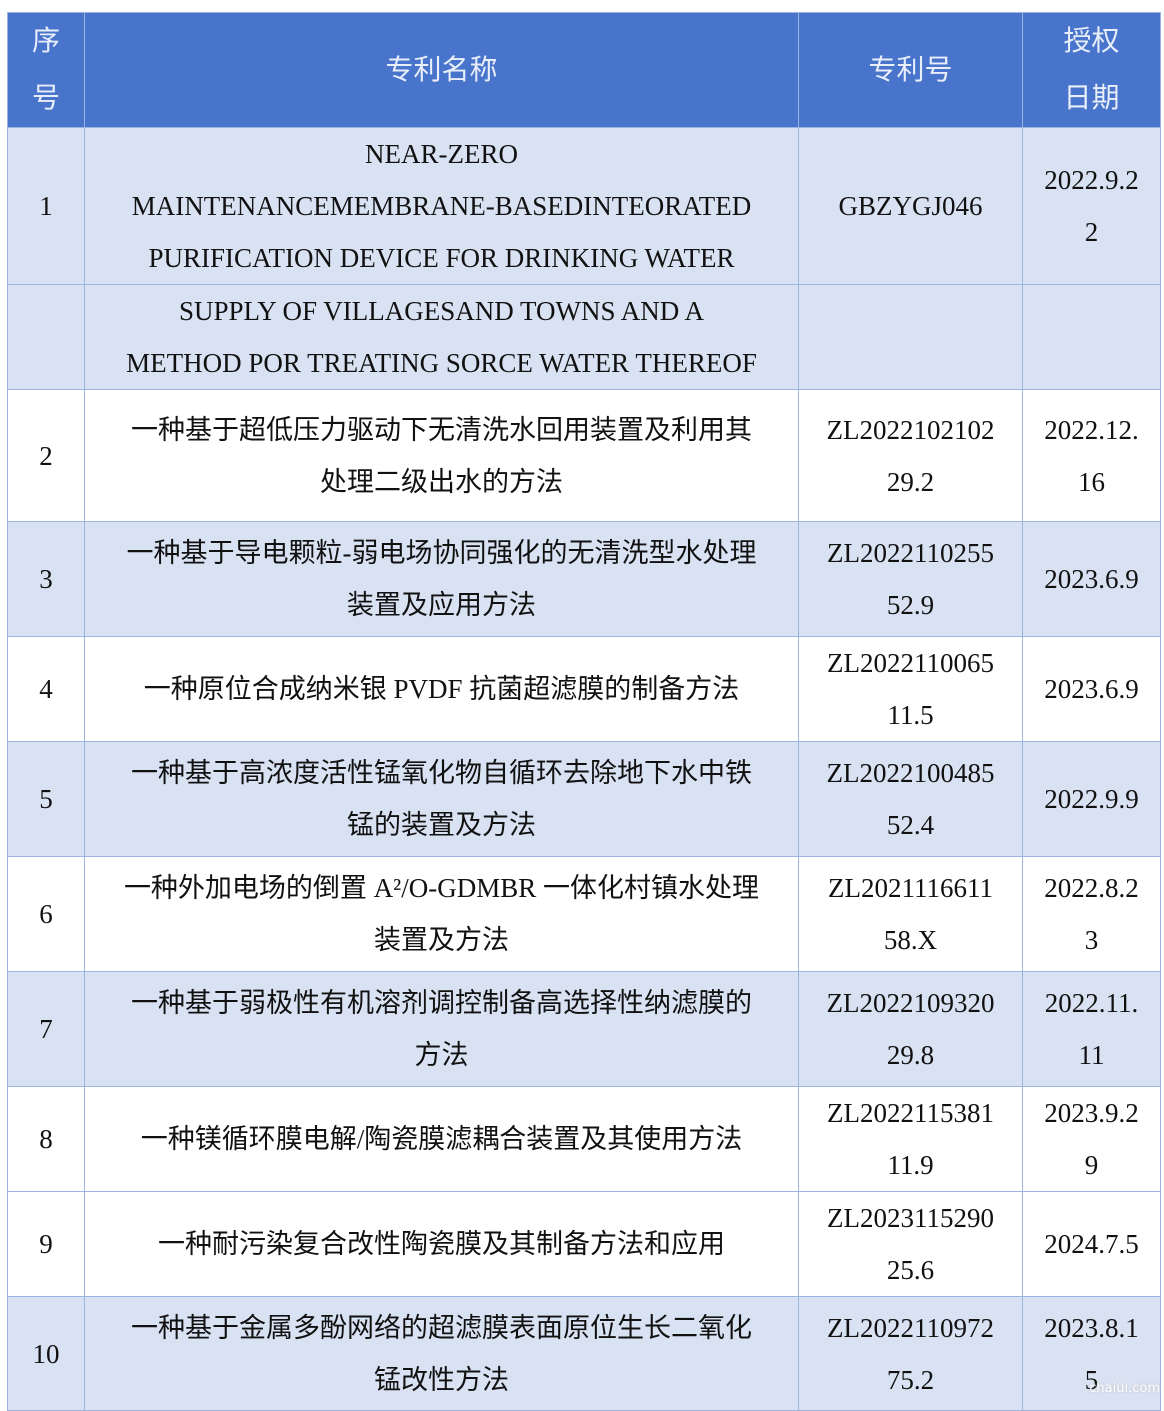  I want to click on cell-patent-number: ZL2022110065 11.5, so click(910, 689).